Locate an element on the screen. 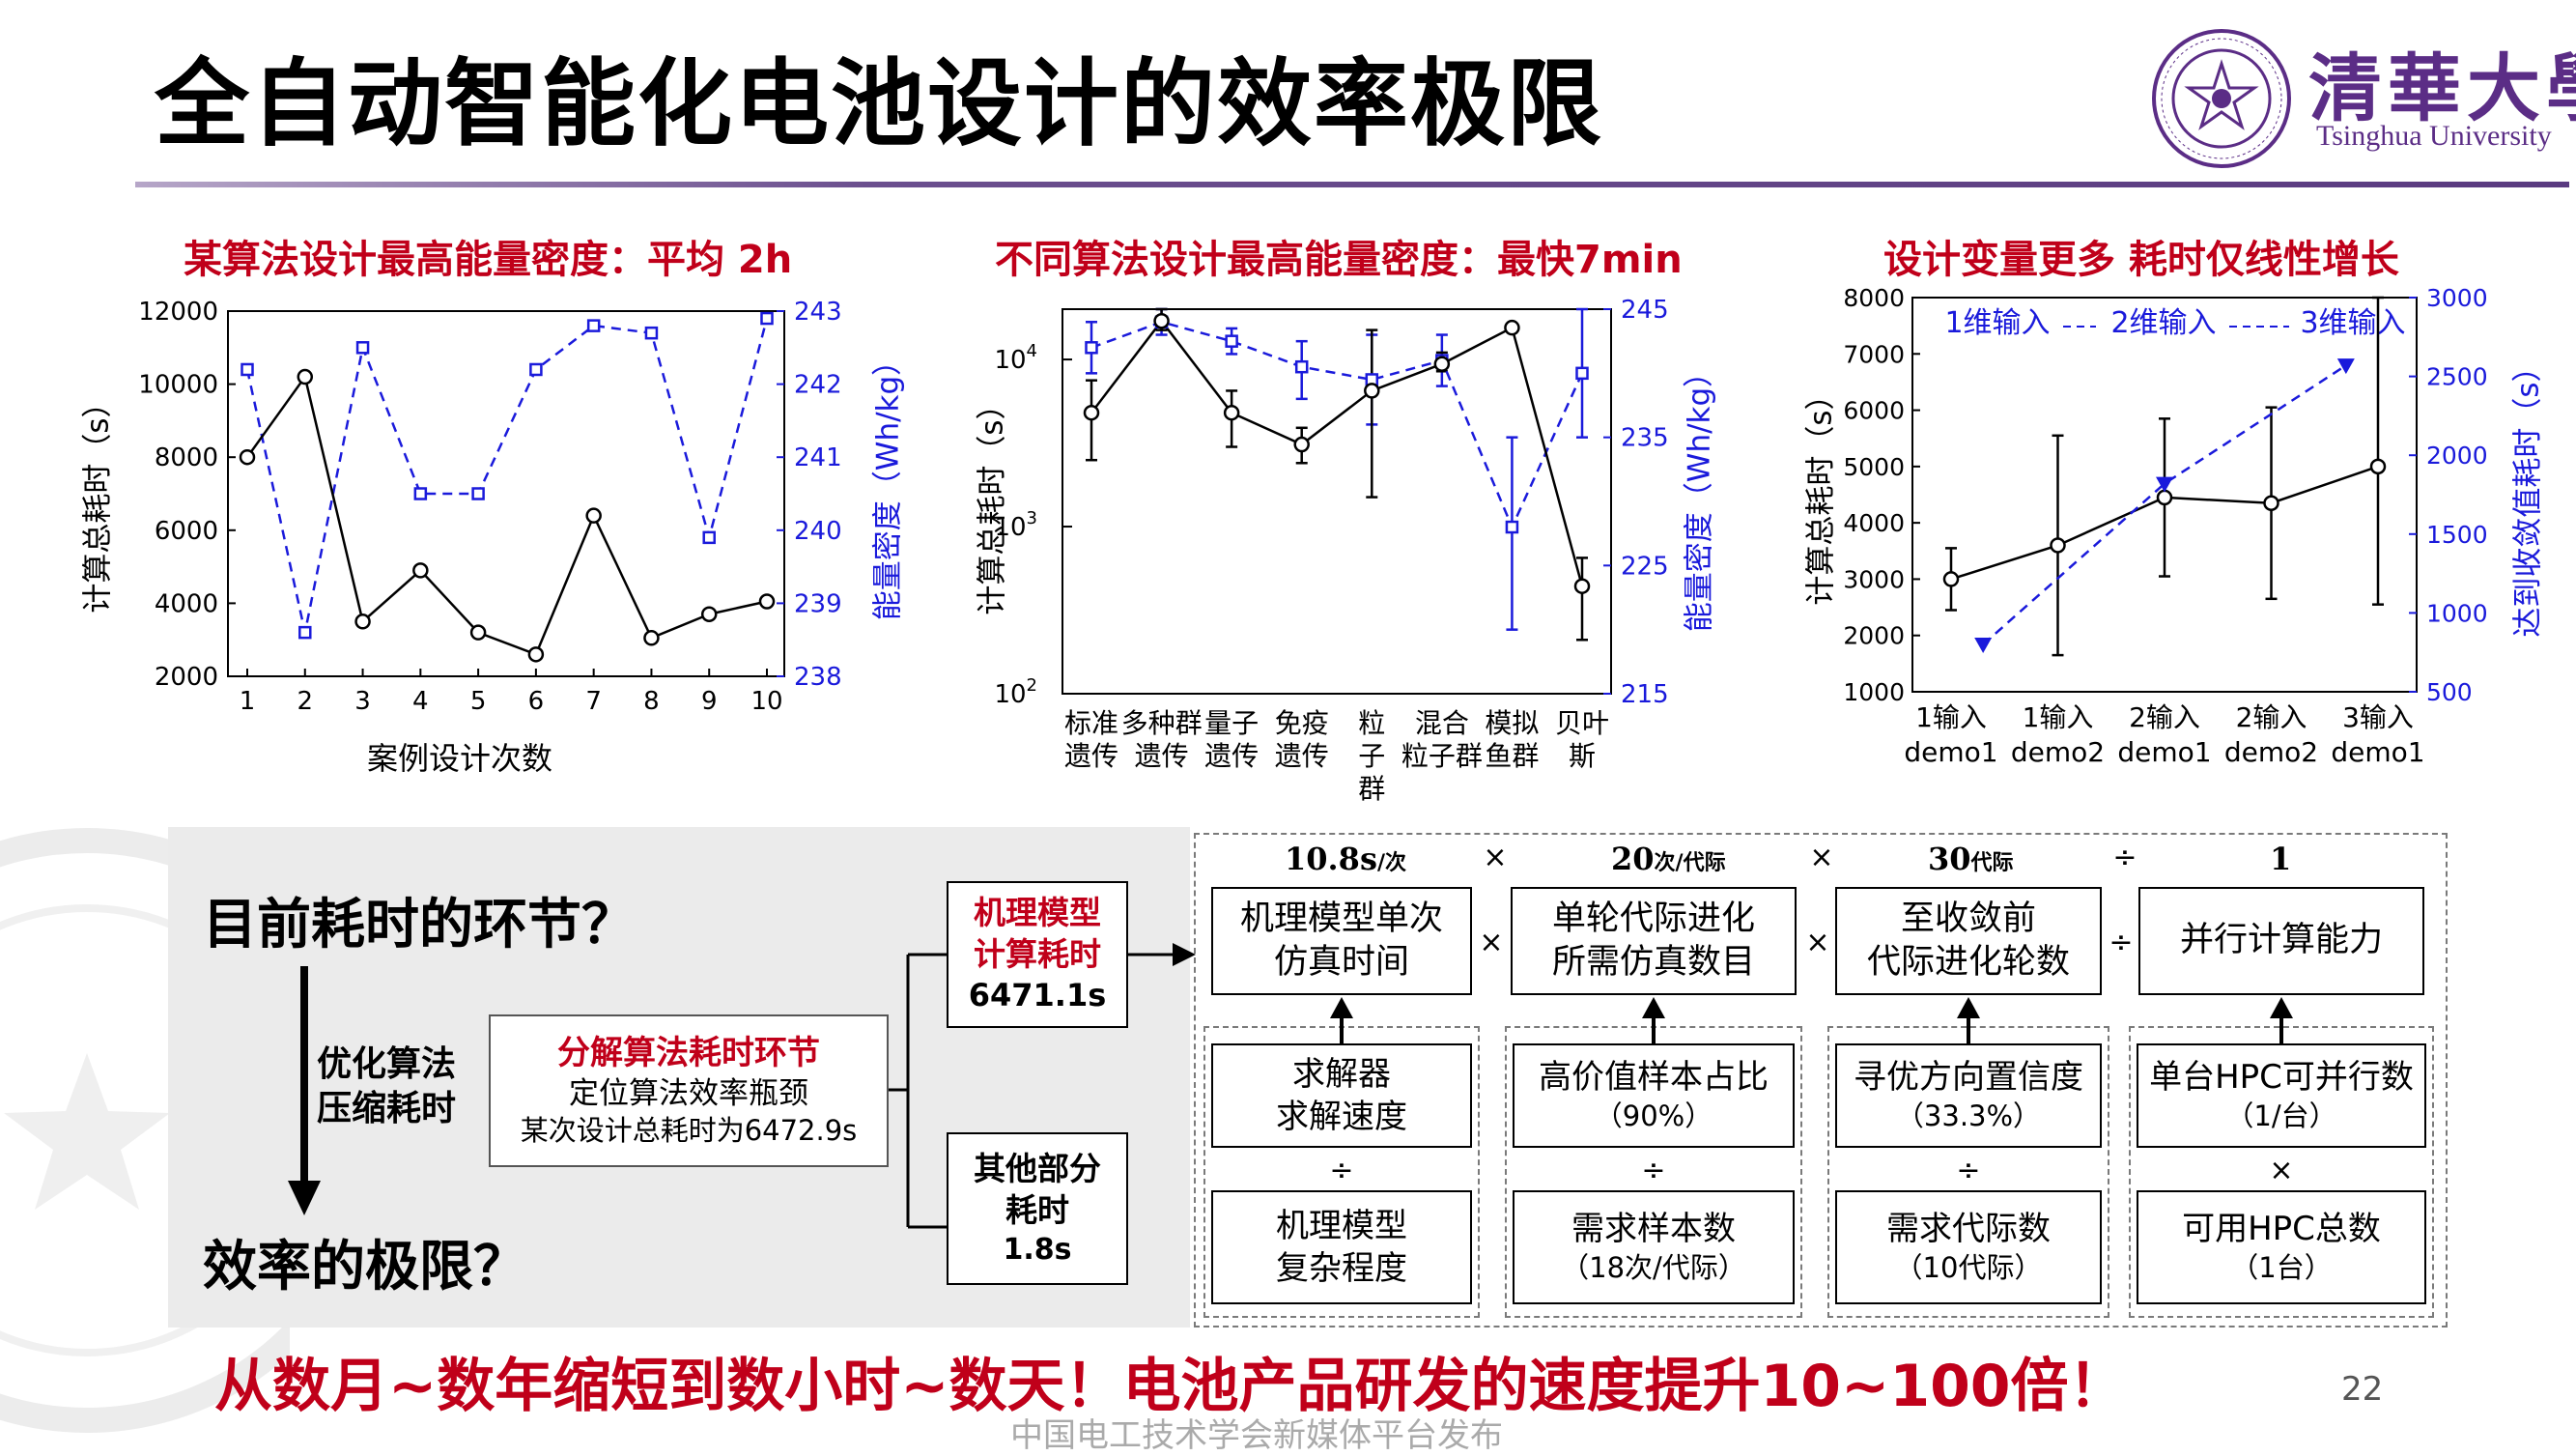 This screenshot has height=1456, width=2576. sub2-required-samples: 需求样本数 （18次/代际） is located at coordinates (1654, 1247).